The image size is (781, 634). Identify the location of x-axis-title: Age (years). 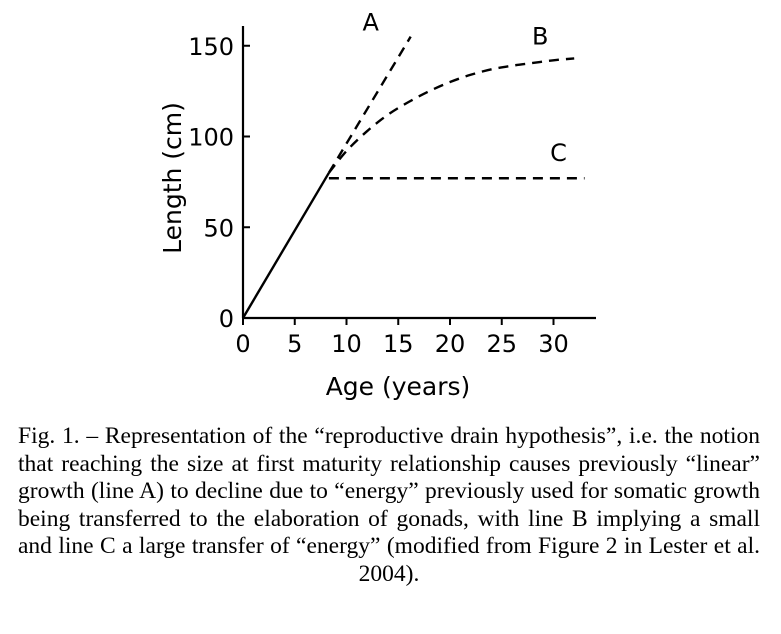
(398, 386).